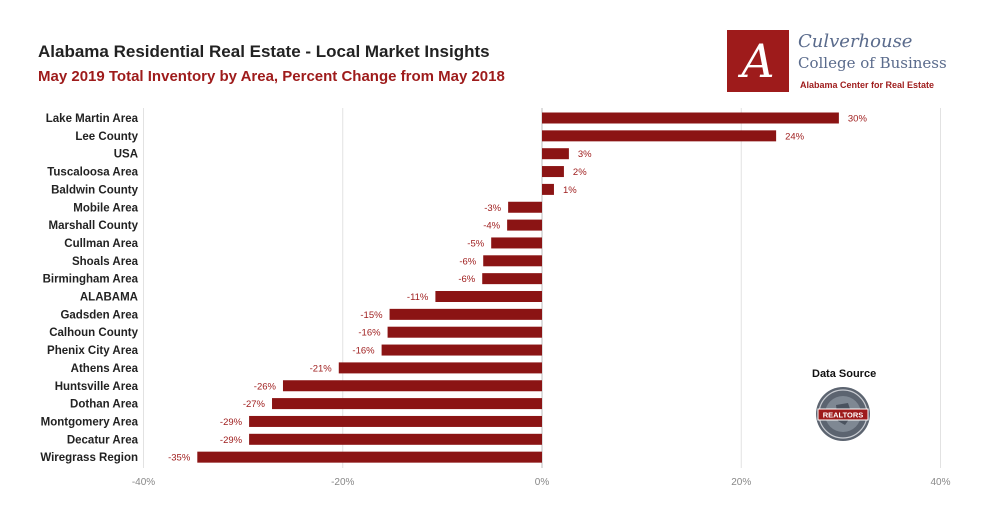 Image resolution: width=1000 pixels, height=523 pixels. Describe the element at coordinates (492, 208) in the screenshot. I see `data-label: -3%` at that location.